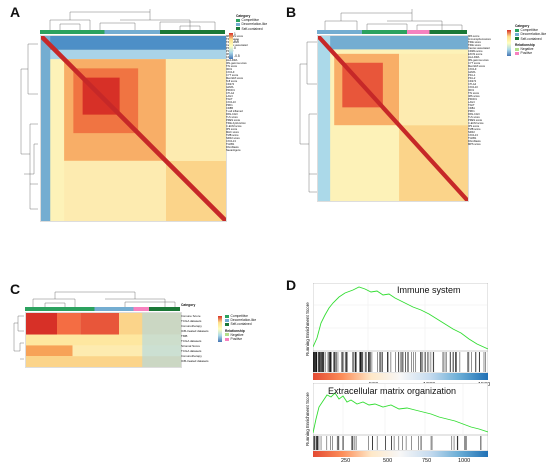 This screenshot has height=467, width=550. Describe the element at coordinates (474, 36) in the screenshot. I see `row-label-b: IRS score` at that location.